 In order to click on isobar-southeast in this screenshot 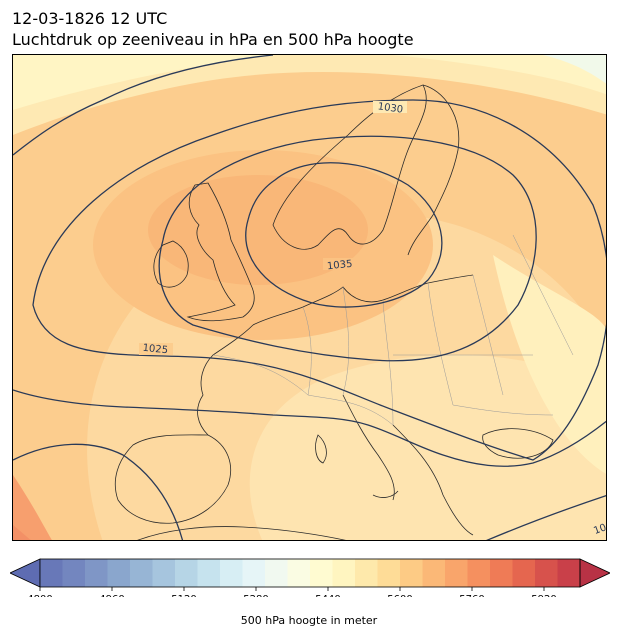, I will do `click(546, 517)`.